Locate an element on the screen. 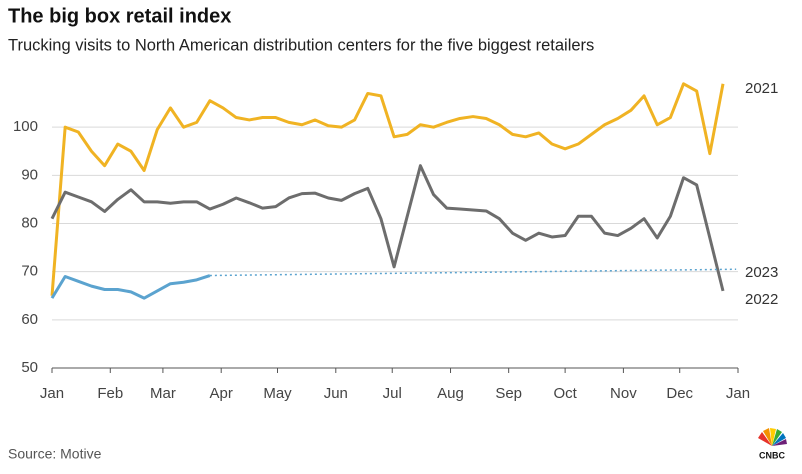  series-label: 2023 is located at coordinates (761, 272).